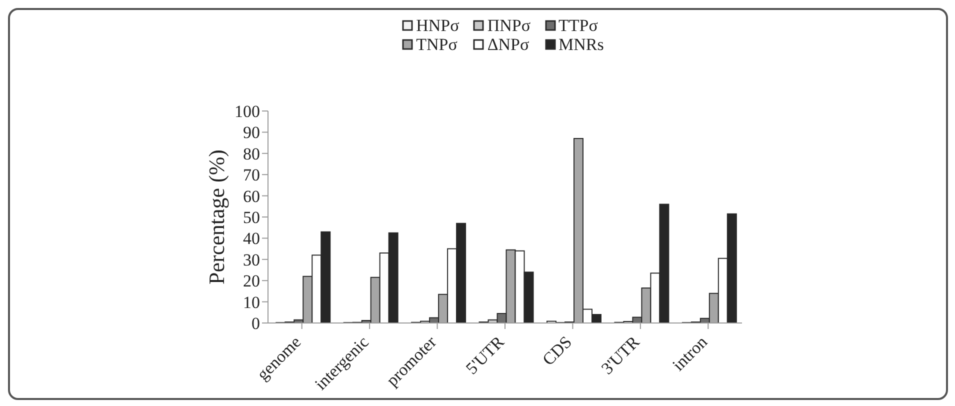 The height and width of the screenshot is (406, 955). I want to click on x-tick-label: CDS, so click(557, 351).